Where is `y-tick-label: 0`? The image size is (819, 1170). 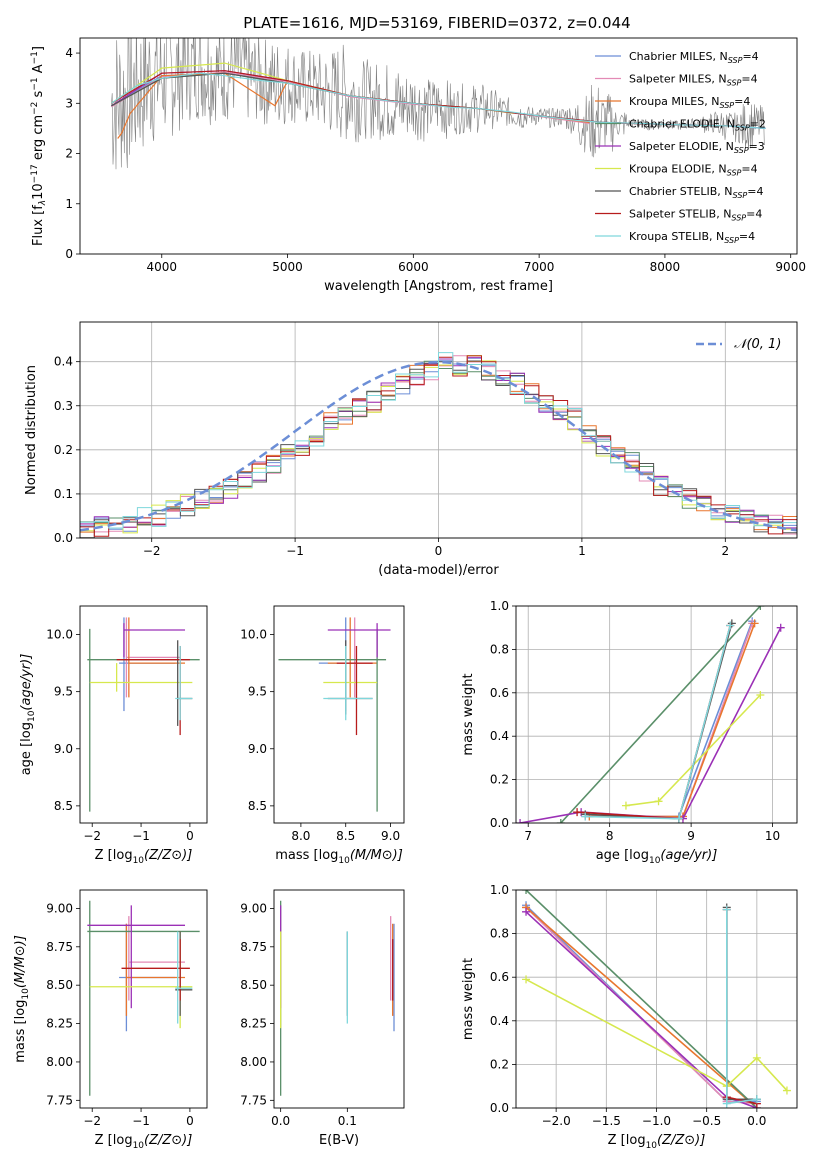
y-tick-label: 0 is located at coordinates (69, 254).